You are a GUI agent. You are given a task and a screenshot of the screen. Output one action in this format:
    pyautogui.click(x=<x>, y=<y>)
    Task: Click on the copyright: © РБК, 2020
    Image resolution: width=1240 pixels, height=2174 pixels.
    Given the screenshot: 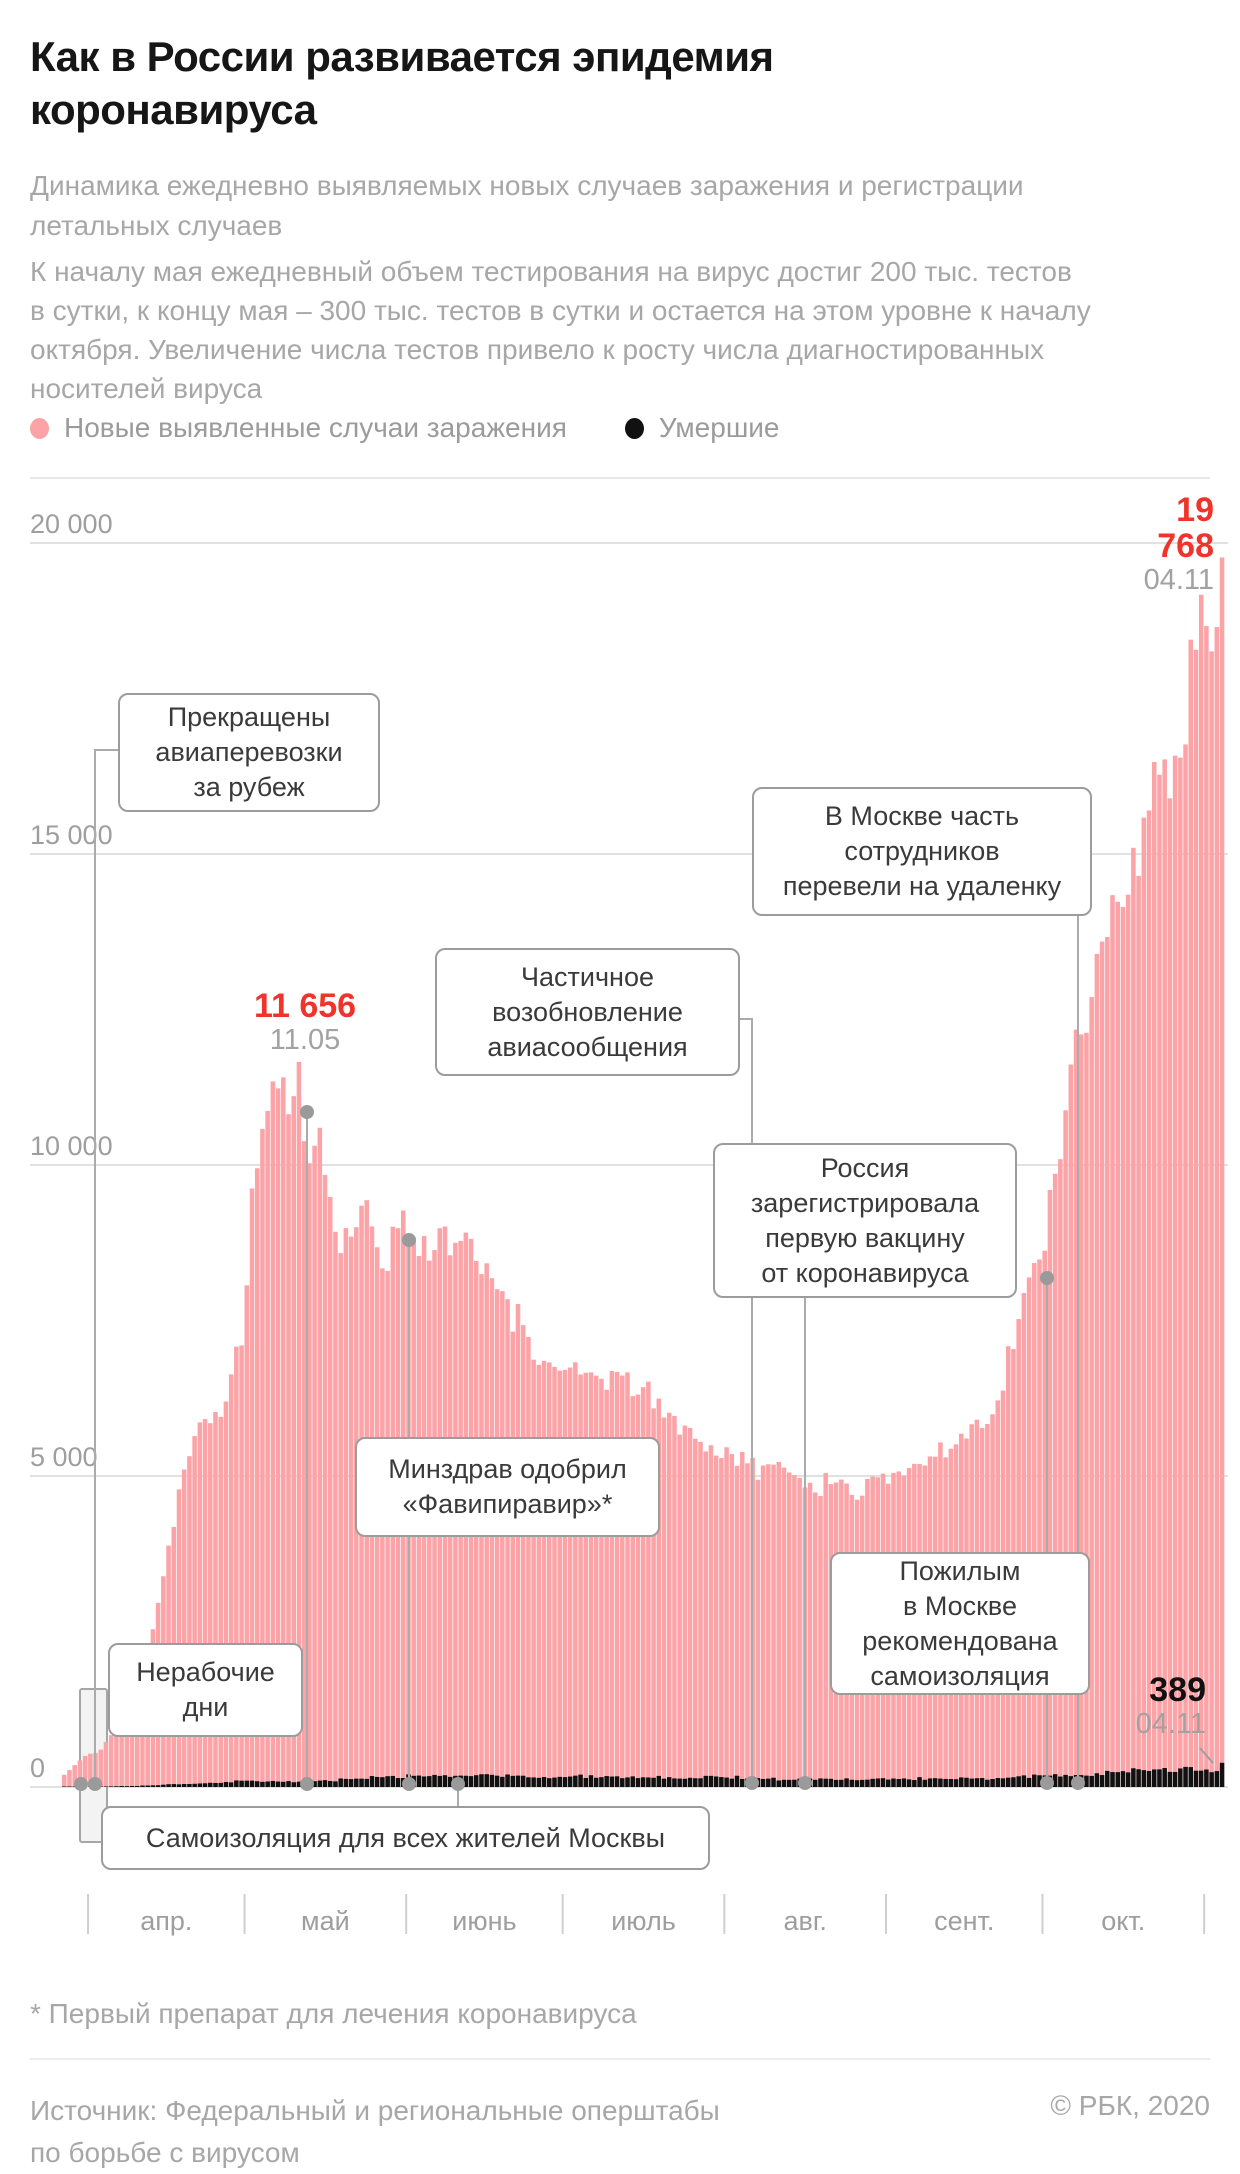 What is the action you would take?
    pyautogui.click(x=1130, y=2105)
    